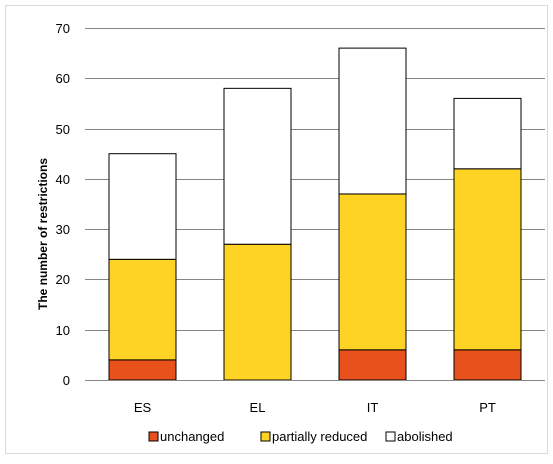 Image resolution: width=553 pixels, height=464 pixels. What do you see at coordinates (192, 436) in the screenshot?
I see `legend-label: unchanged` at bounding box center [192, 436].